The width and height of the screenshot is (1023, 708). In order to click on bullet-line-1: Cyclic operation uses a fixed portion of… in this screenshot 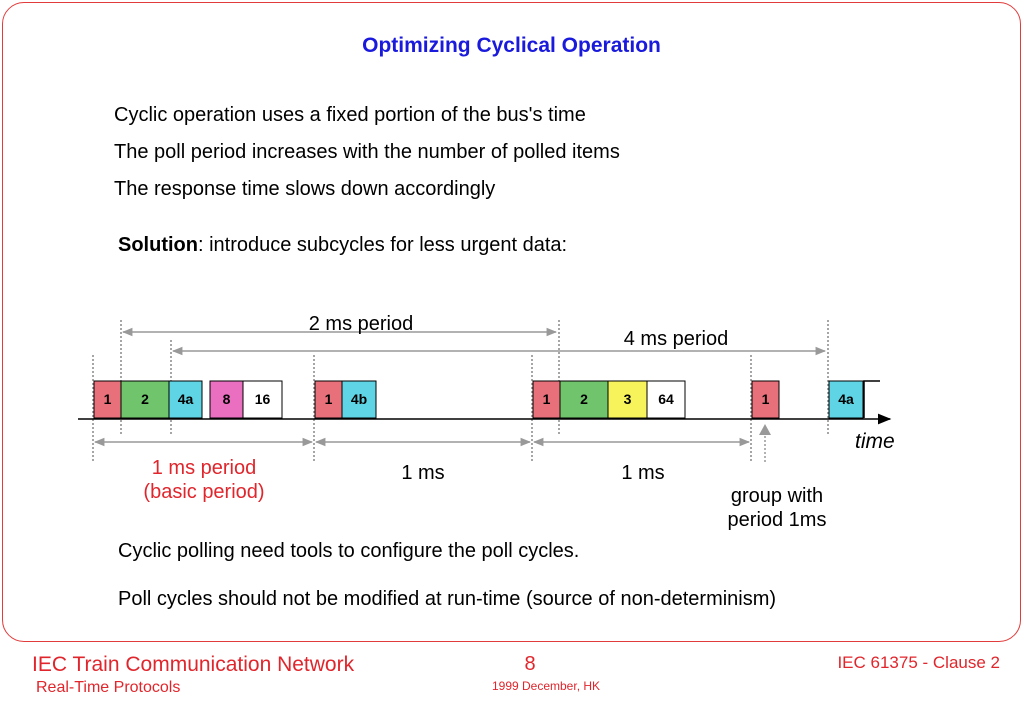, I will do `click(350, 115)`.